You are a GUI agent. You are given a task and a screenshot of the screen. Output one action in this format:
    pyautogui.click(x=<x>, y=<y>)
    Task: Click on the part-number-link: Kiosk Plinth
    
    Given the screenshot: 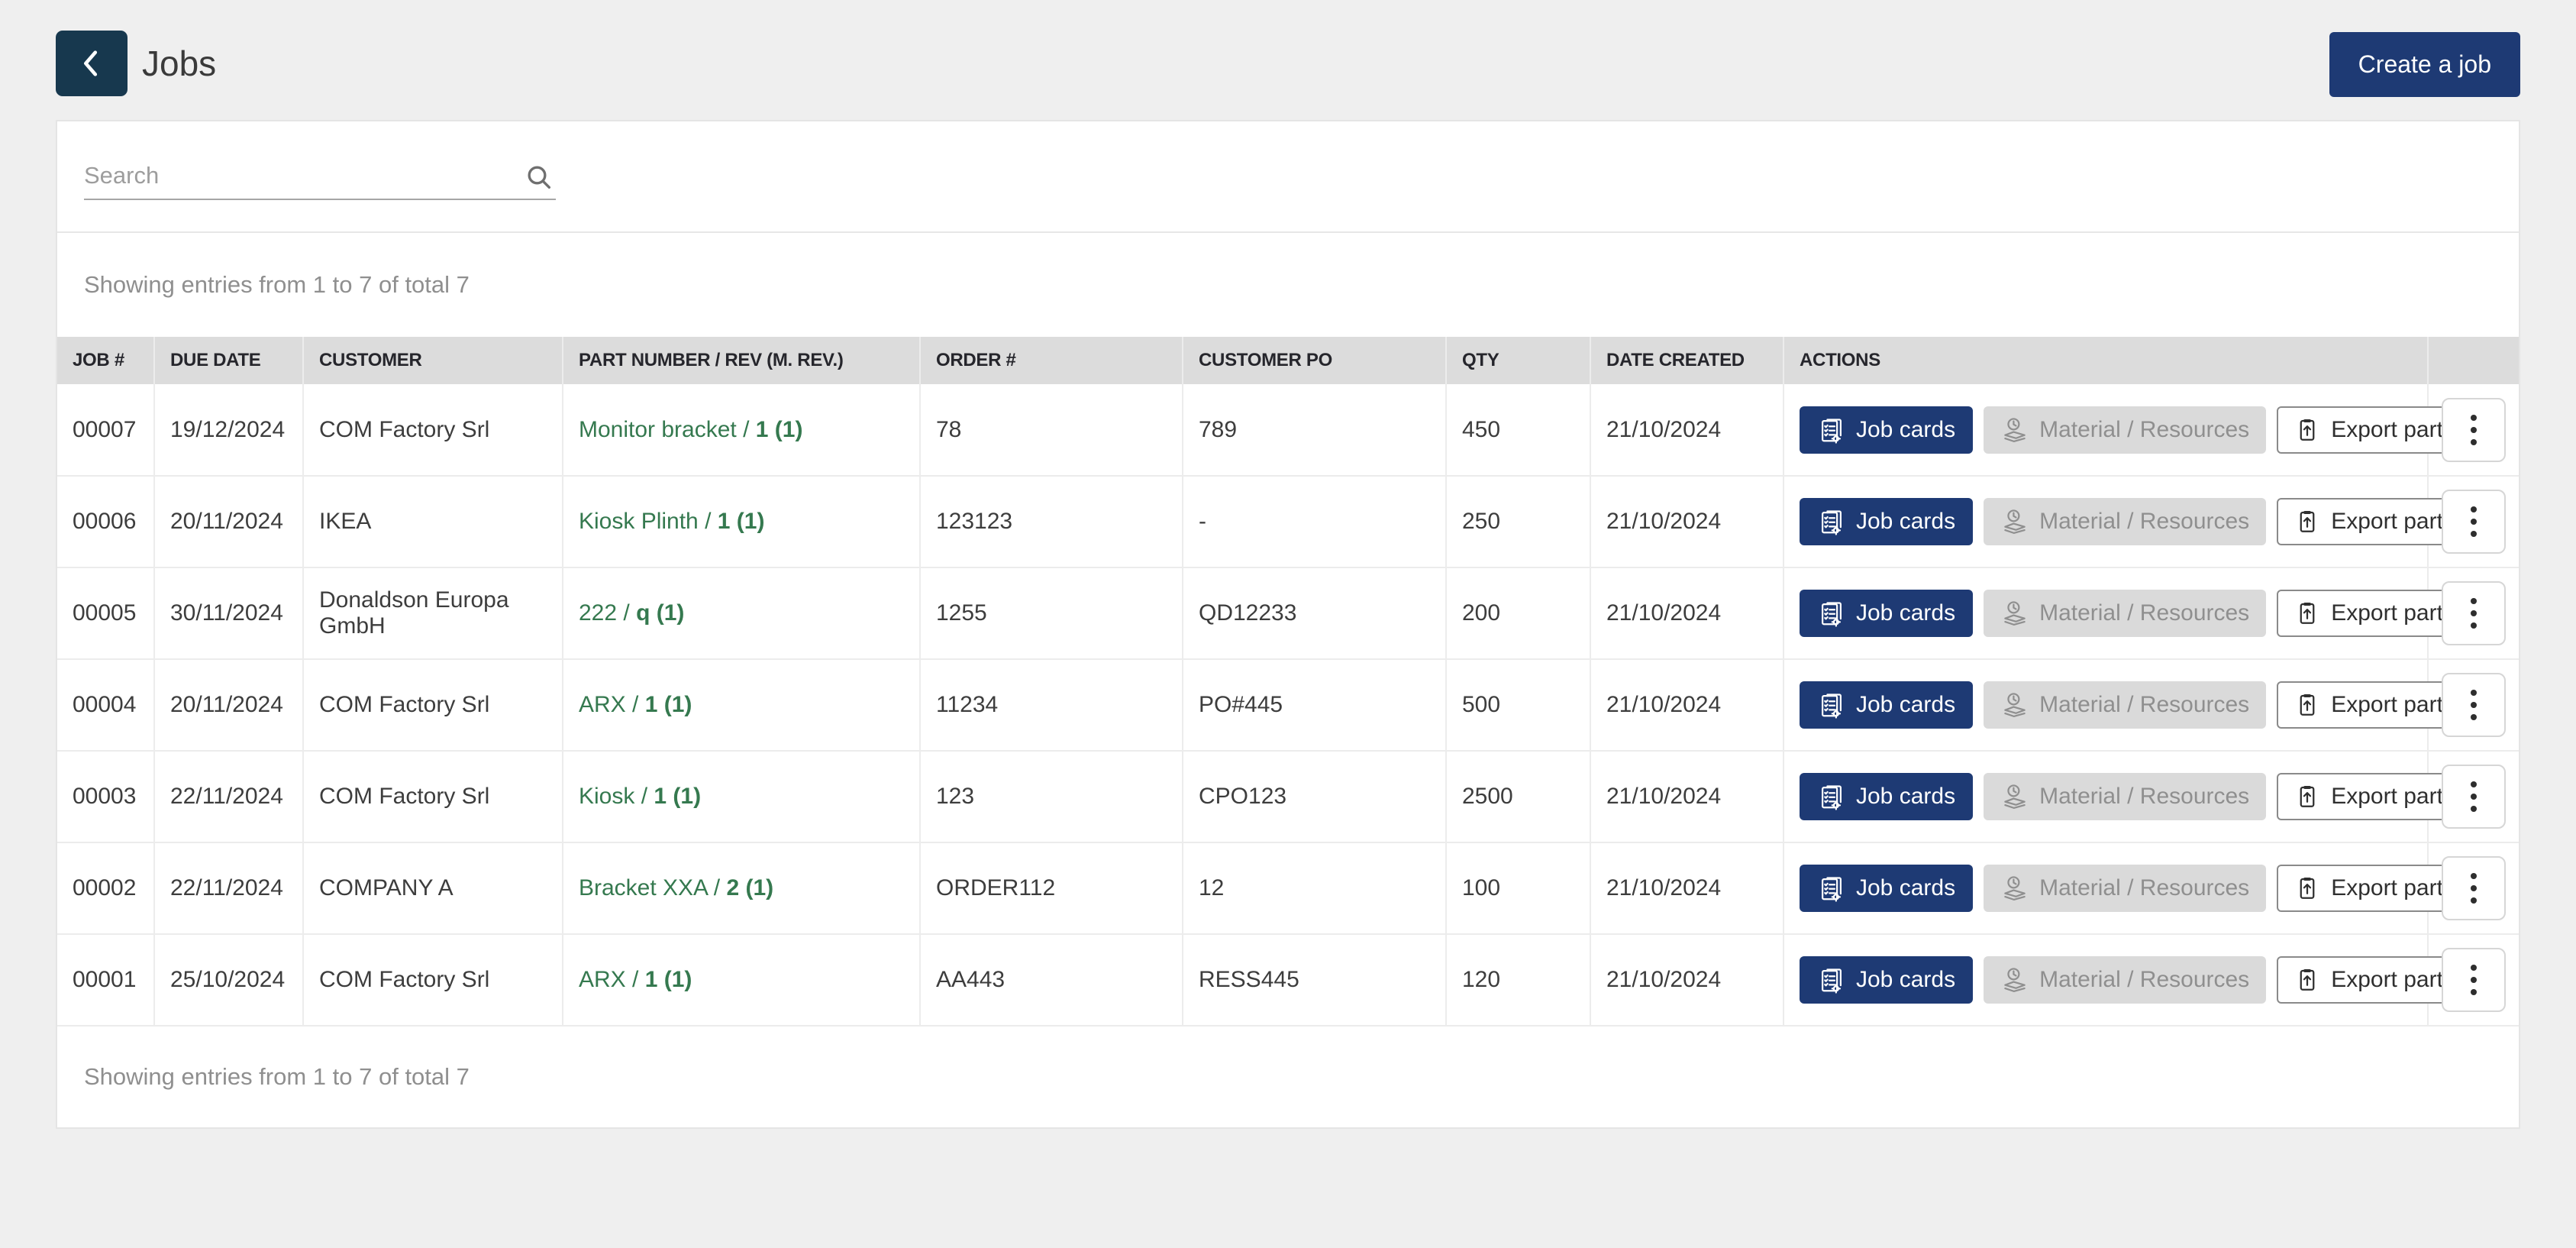 What is the action you would take?
    pyautogui.click(x=639, y=521)
    